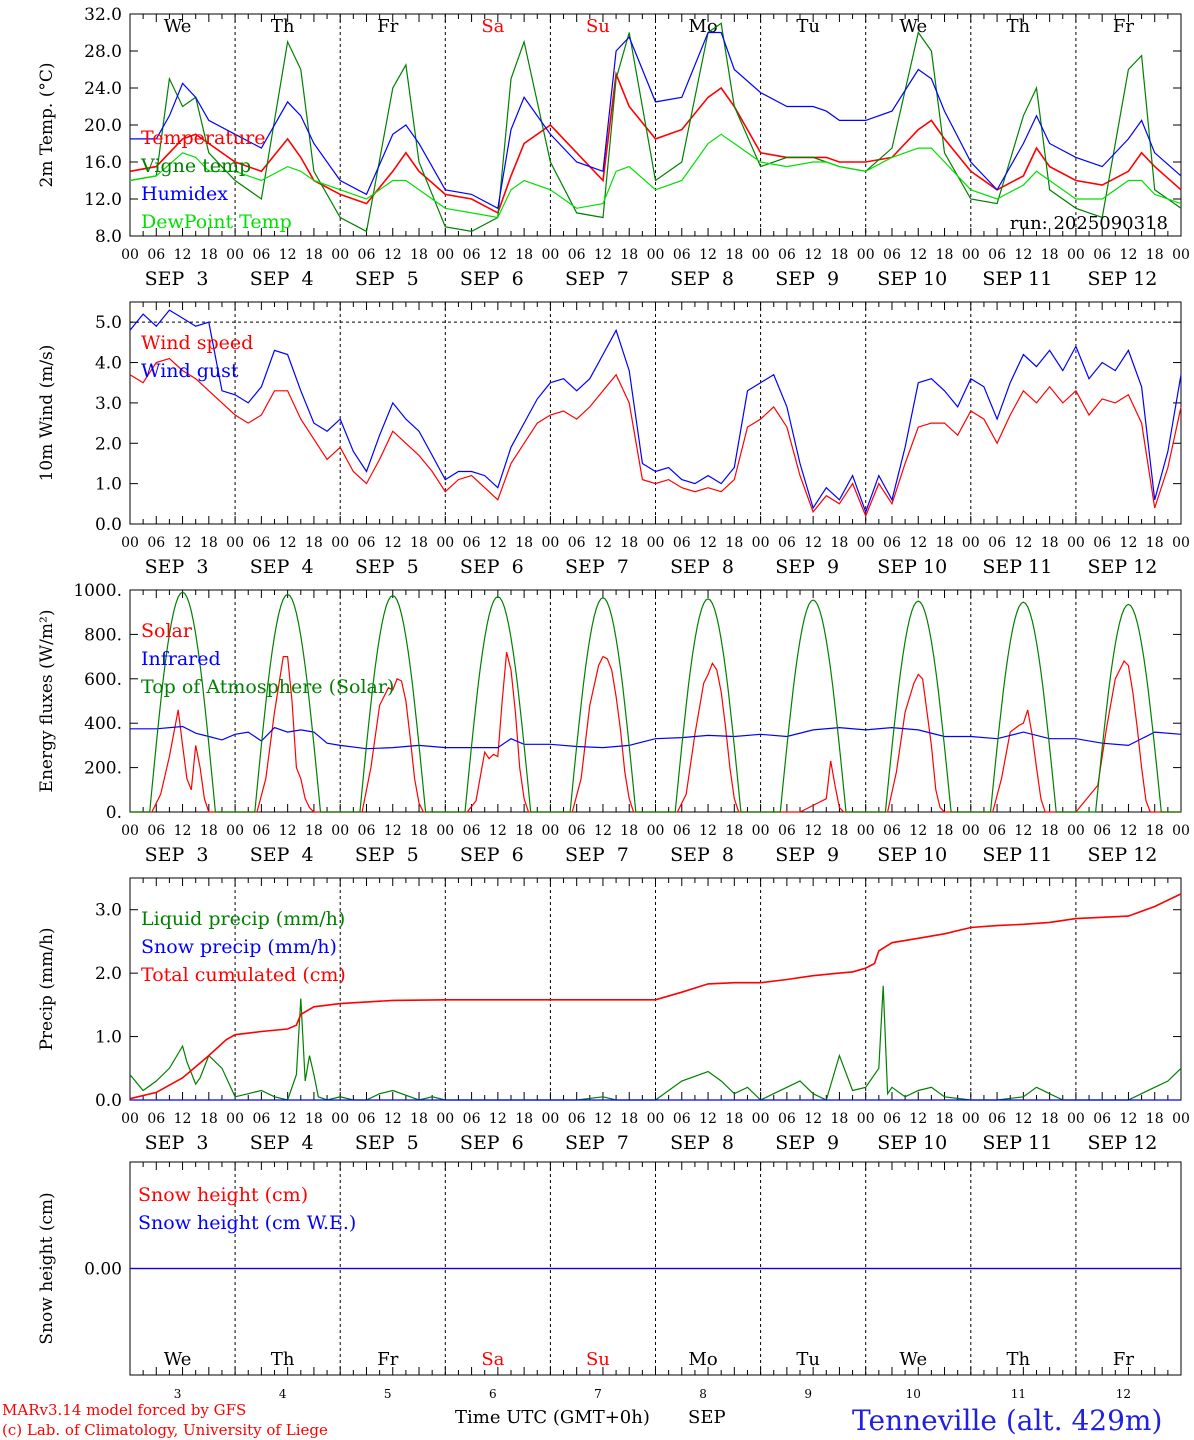 The width and height of the screenshot is (1194, 1440). I want to click on legend-entry: Solar, so click(167, 631).